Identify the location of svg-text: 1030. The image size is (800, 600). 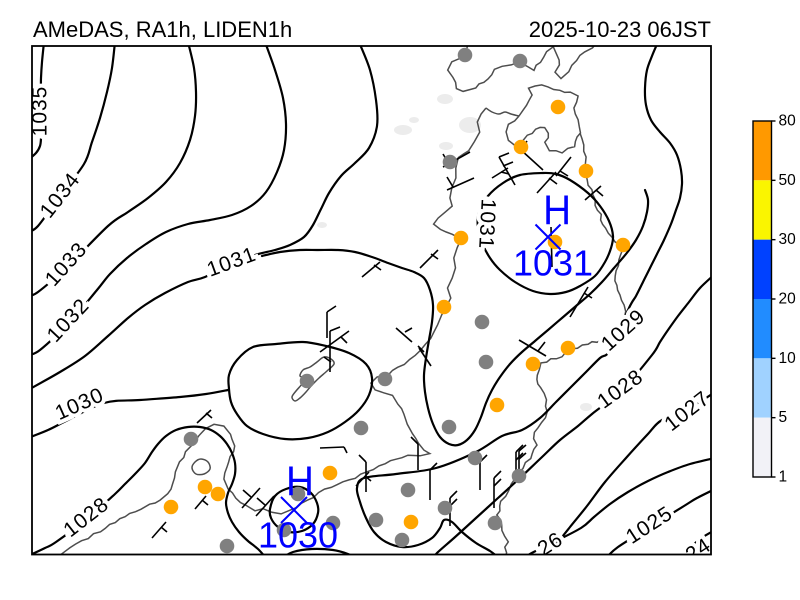
(298, 535).